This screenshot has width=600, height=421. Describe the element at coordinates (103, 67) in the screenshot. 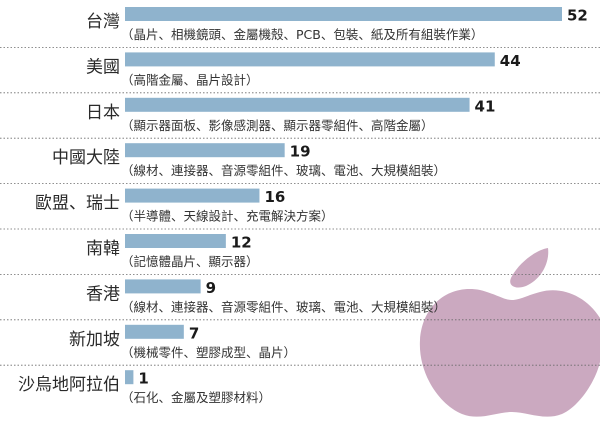

I see `category-label: 美國` at that location.